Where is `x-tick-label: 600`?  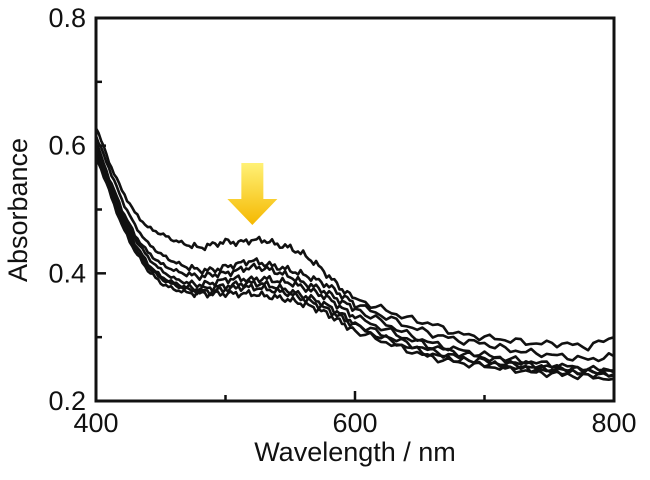 x-tick-label: 600 is located at coordinates (354, 423).